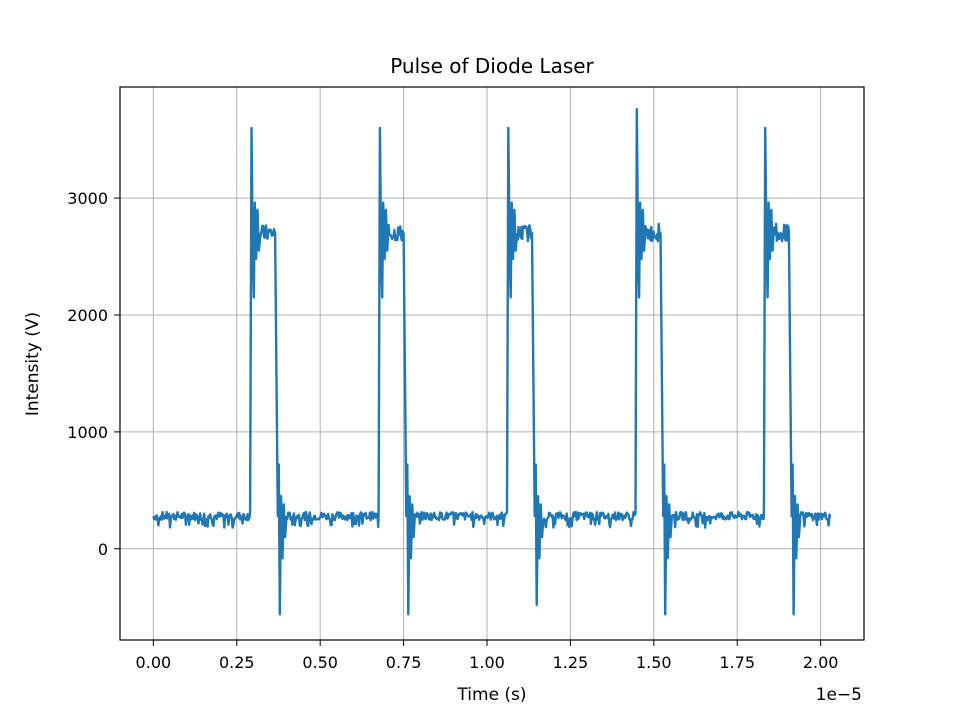 This screenshot has height=720, width=960. I want to click on y-axis-label: Intensity (V), so click(33, 364).